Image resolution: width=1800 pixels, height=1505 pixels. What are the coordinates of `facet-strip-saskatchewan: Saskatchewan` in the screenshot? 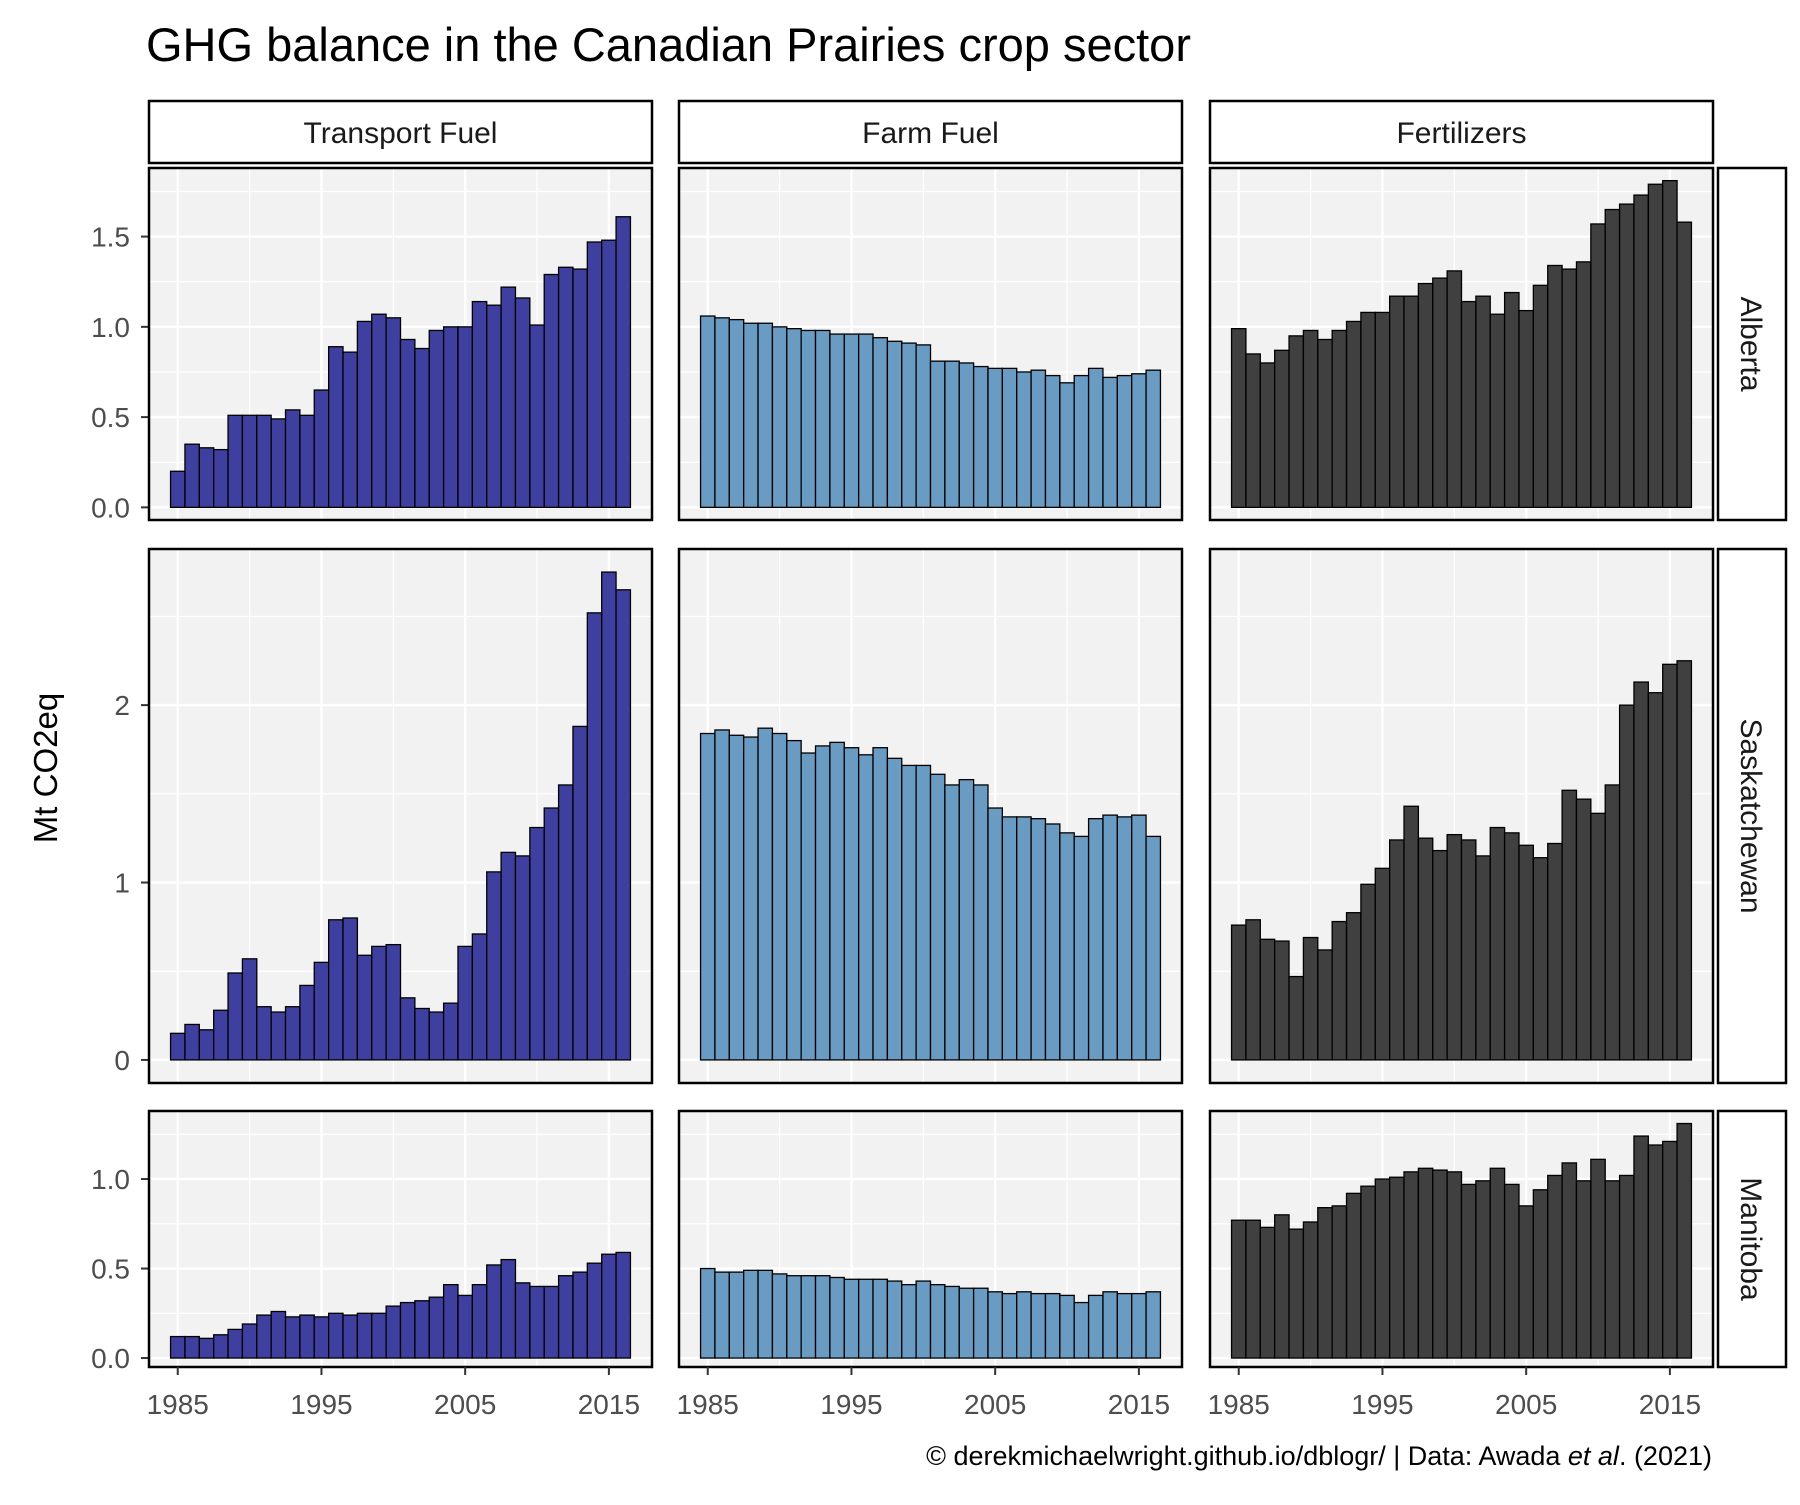 It's located at (1752, 816).